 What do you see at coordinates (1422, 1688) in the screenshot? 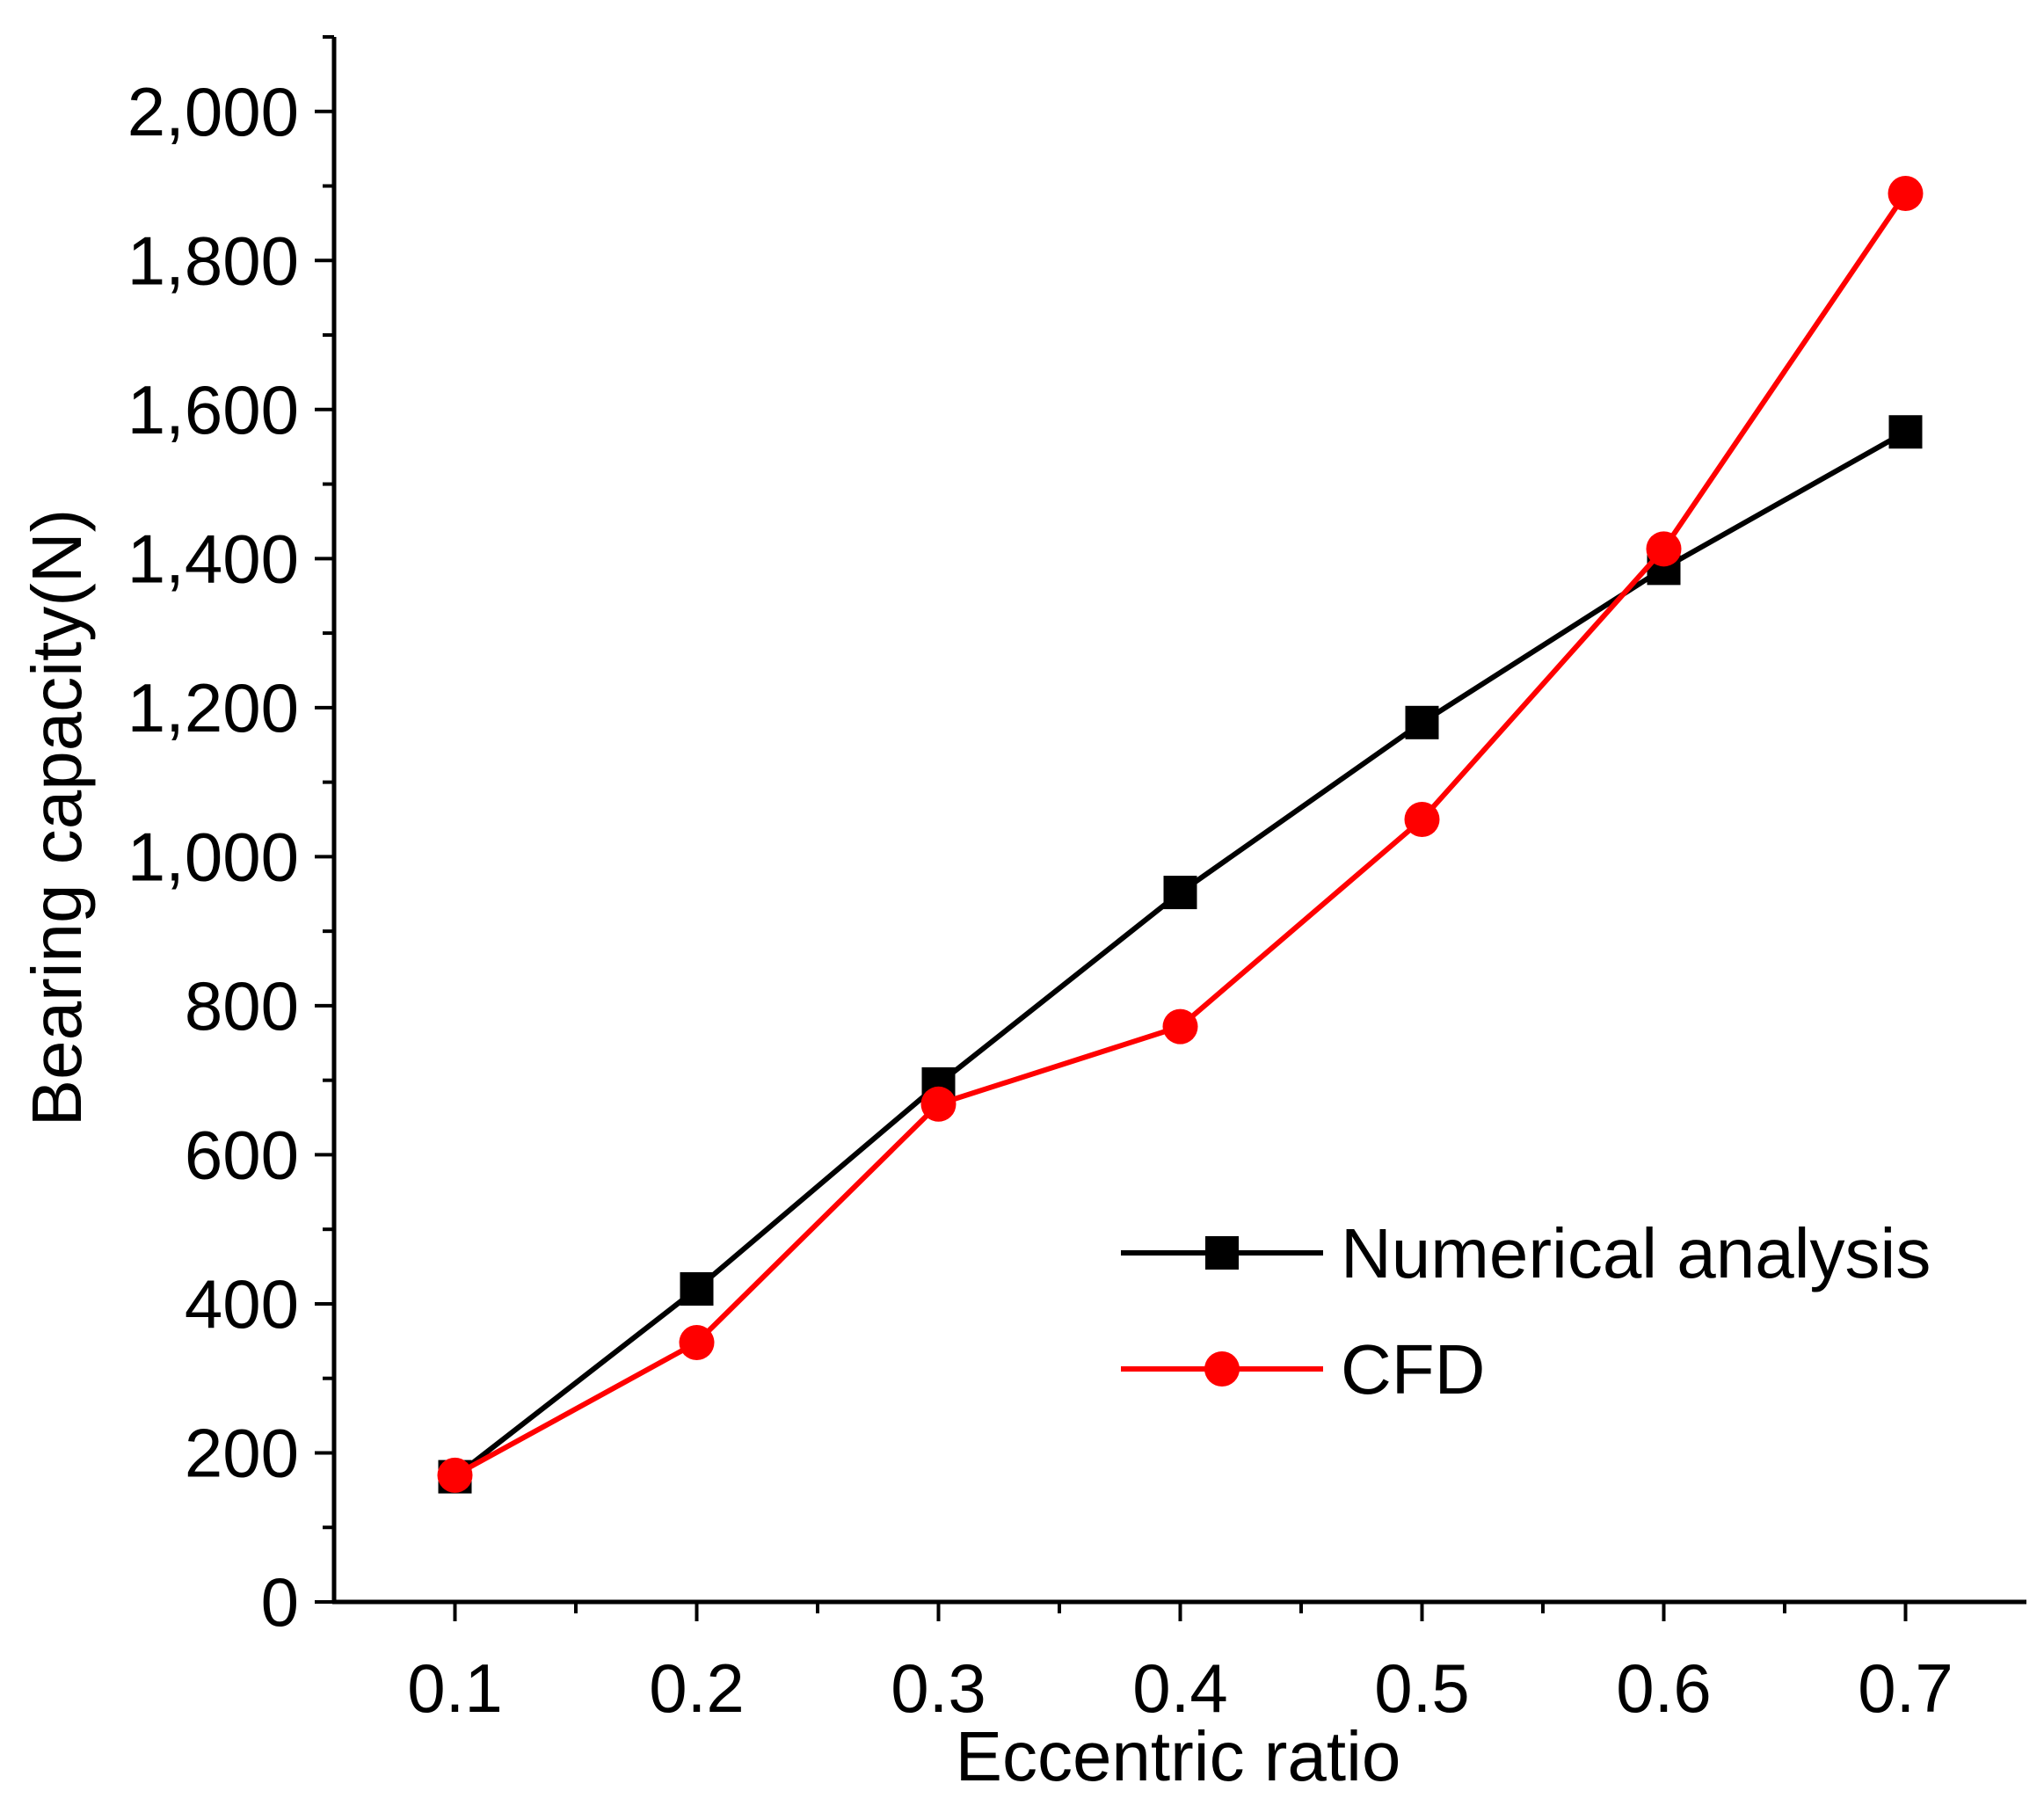
I see `x-tick-label: 0.5` at bounding box center [1422, 1688].